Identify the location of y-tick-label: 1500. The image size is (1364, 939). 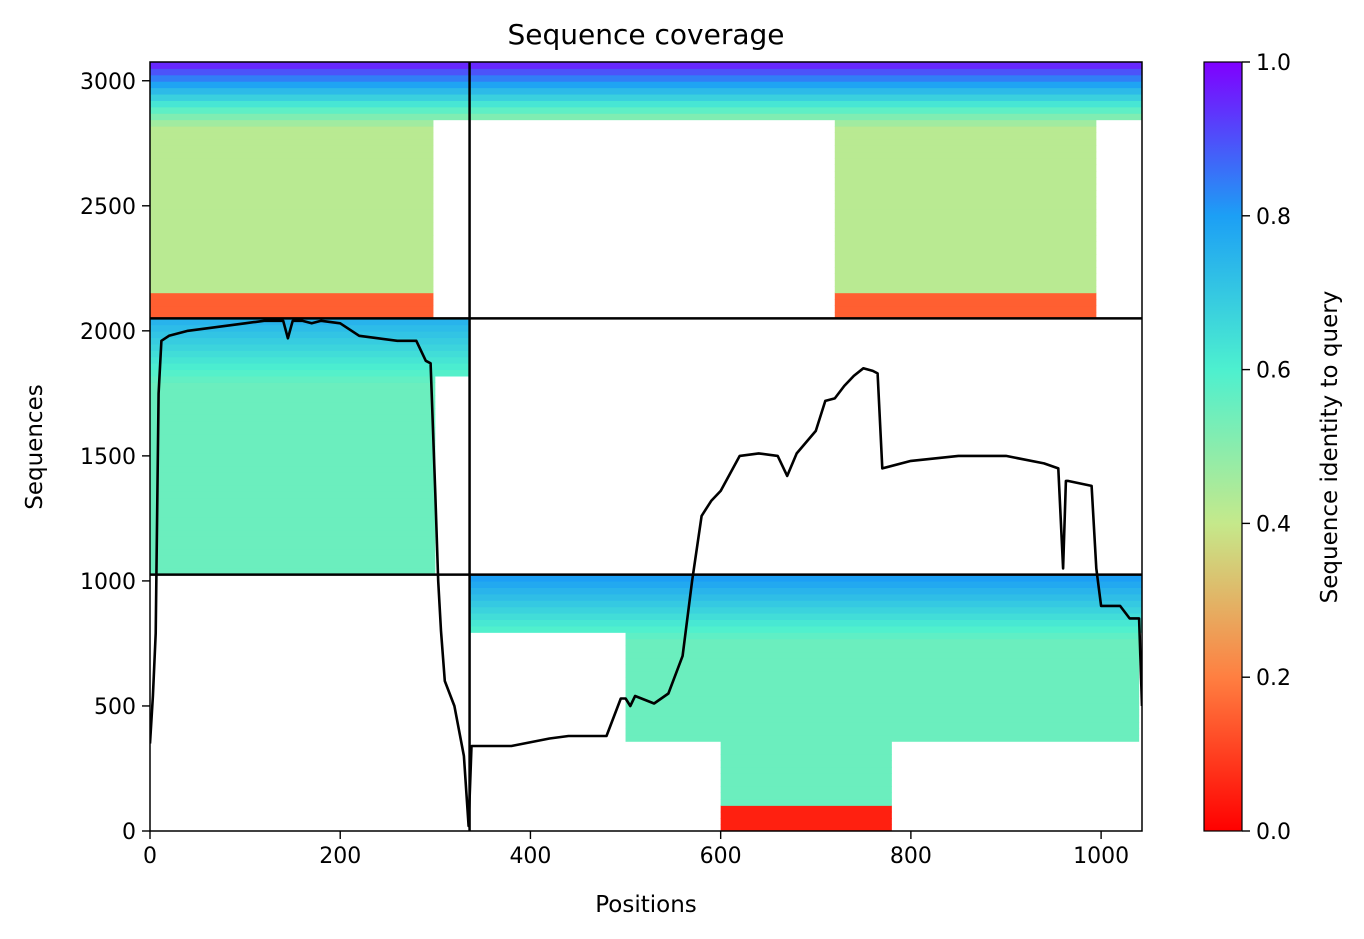
(108, 457).